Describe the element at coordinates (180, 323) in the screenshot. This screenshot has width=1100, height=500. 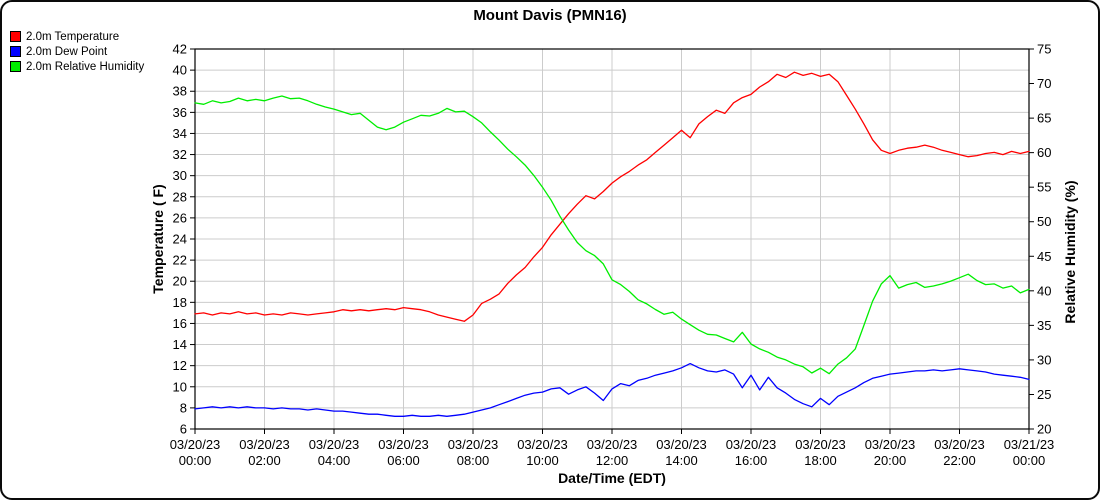
I see `svg-text: 16` at that location.